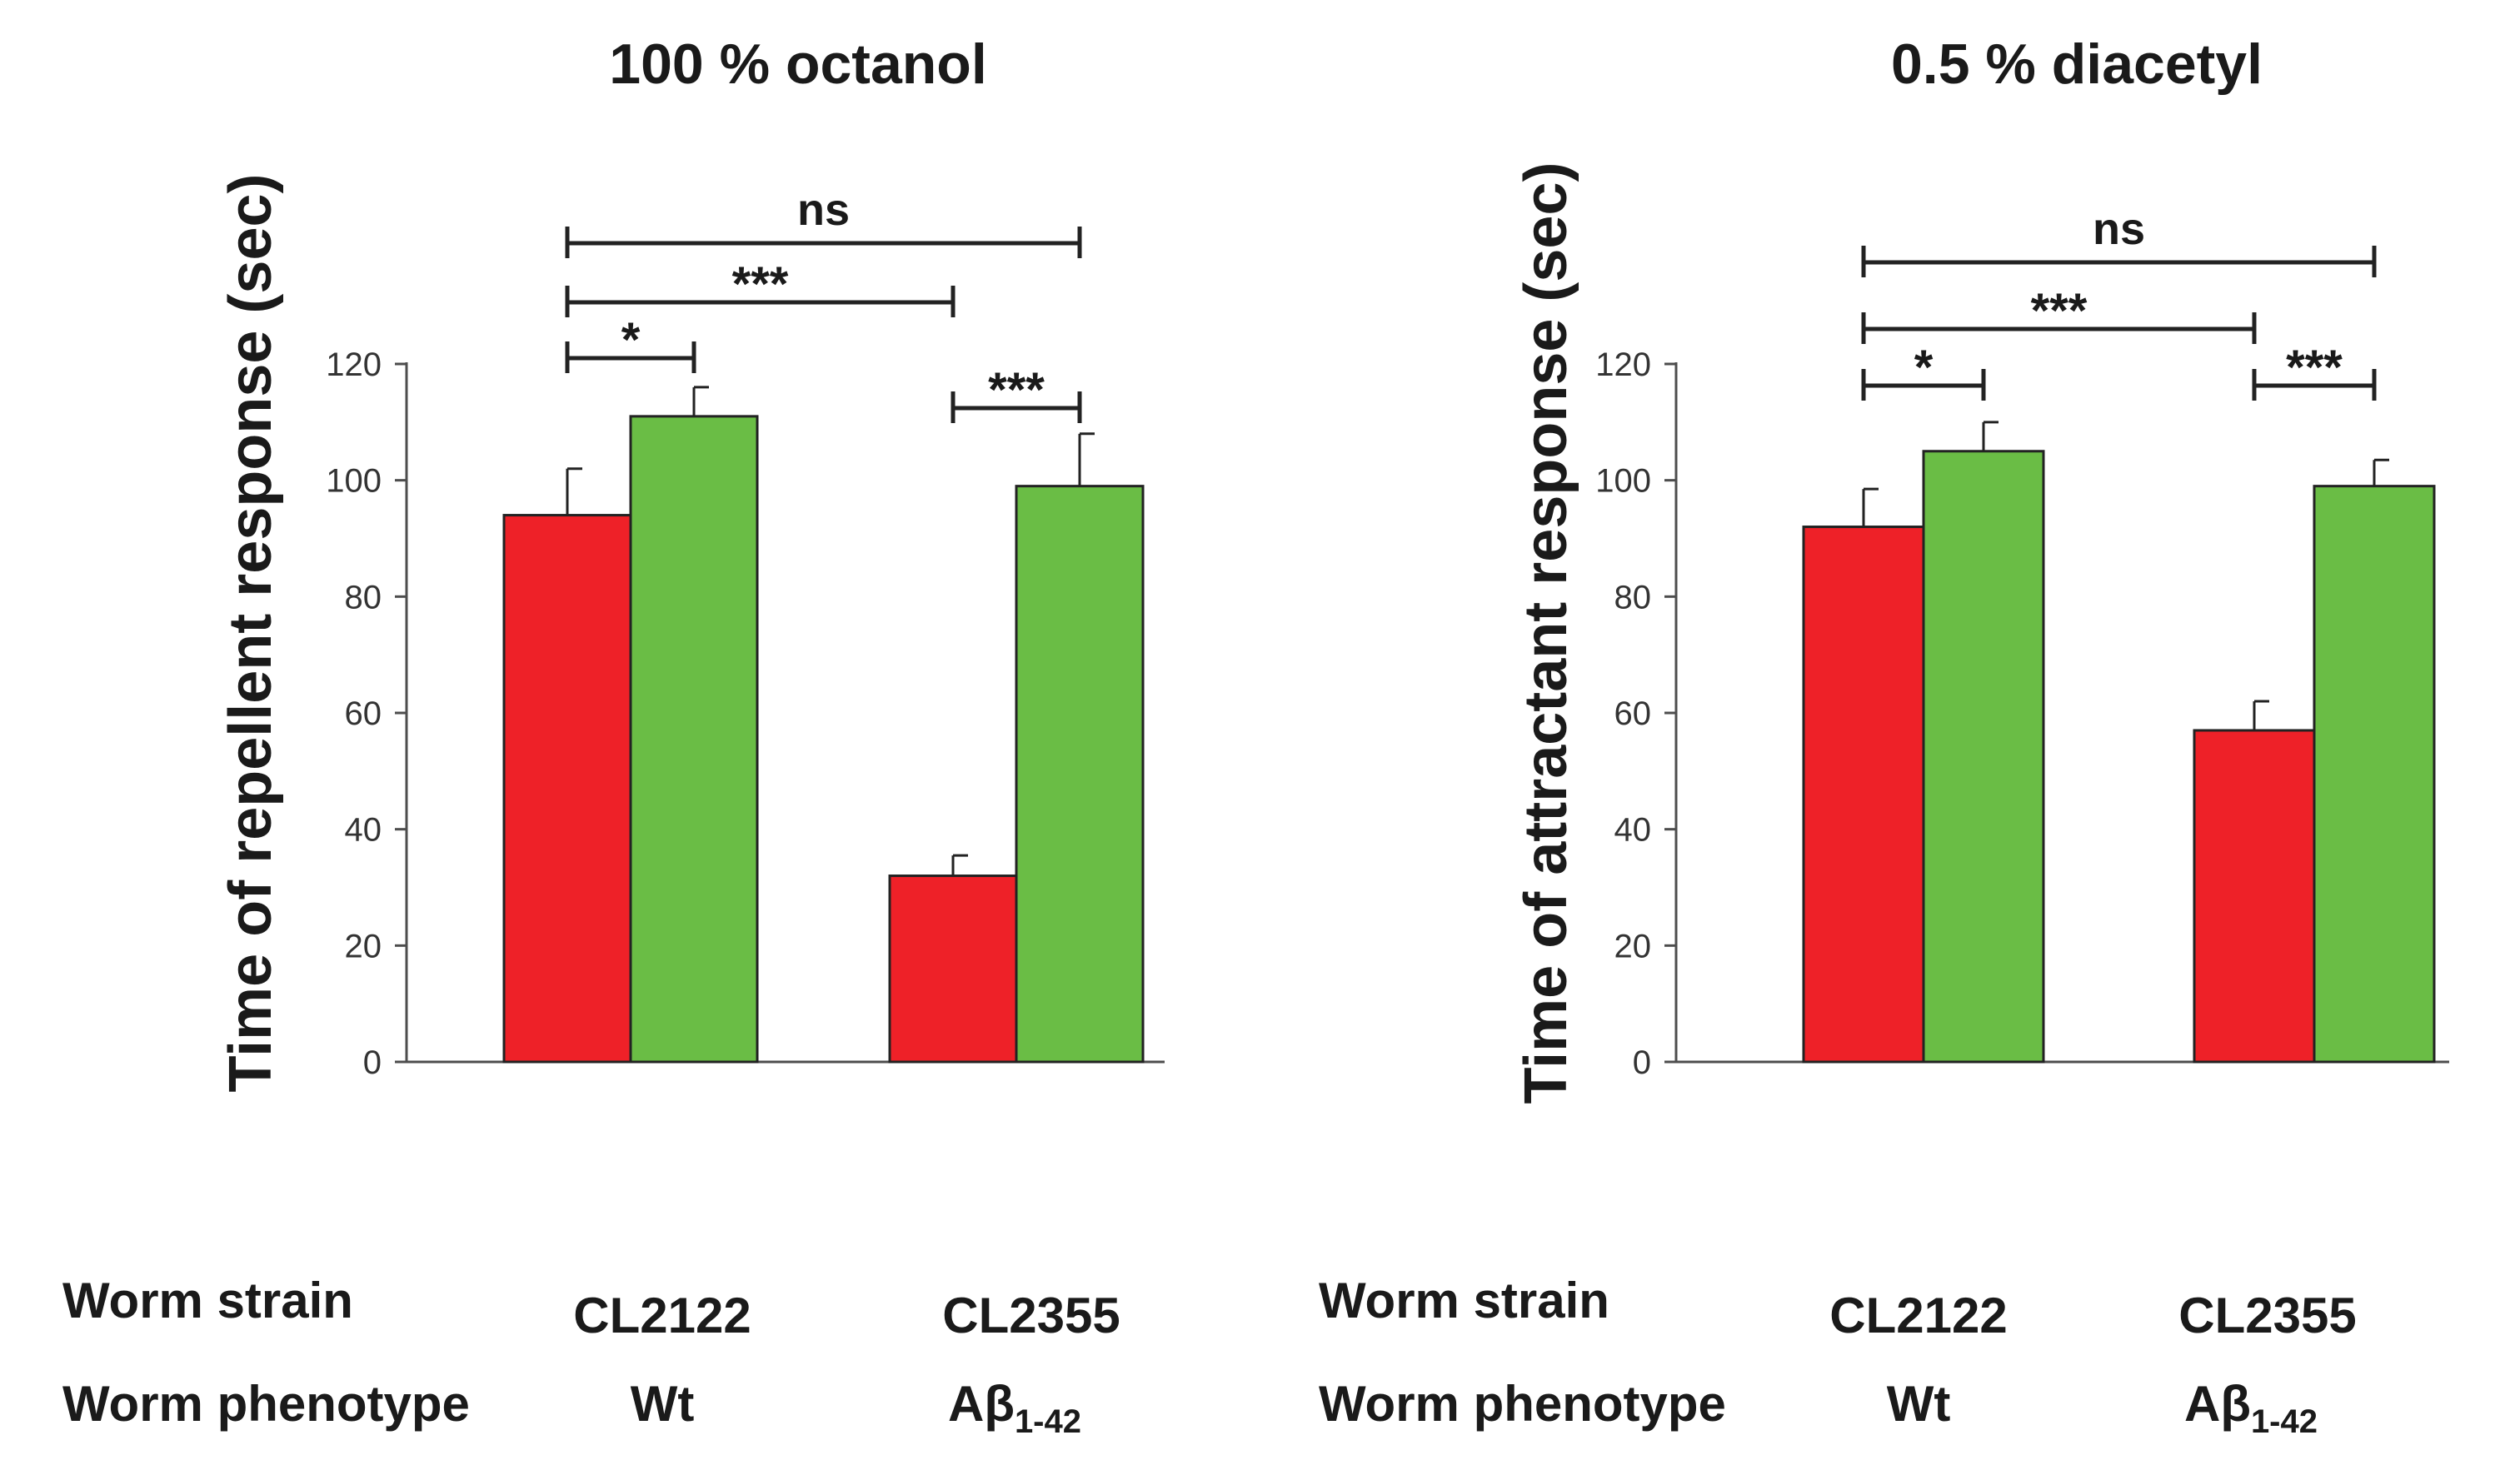 Image resolution: width=2520 pixels, height=1460 pixels. I want to click on y-axis-label: Time of attractant response (sec), so click(1546, 633).